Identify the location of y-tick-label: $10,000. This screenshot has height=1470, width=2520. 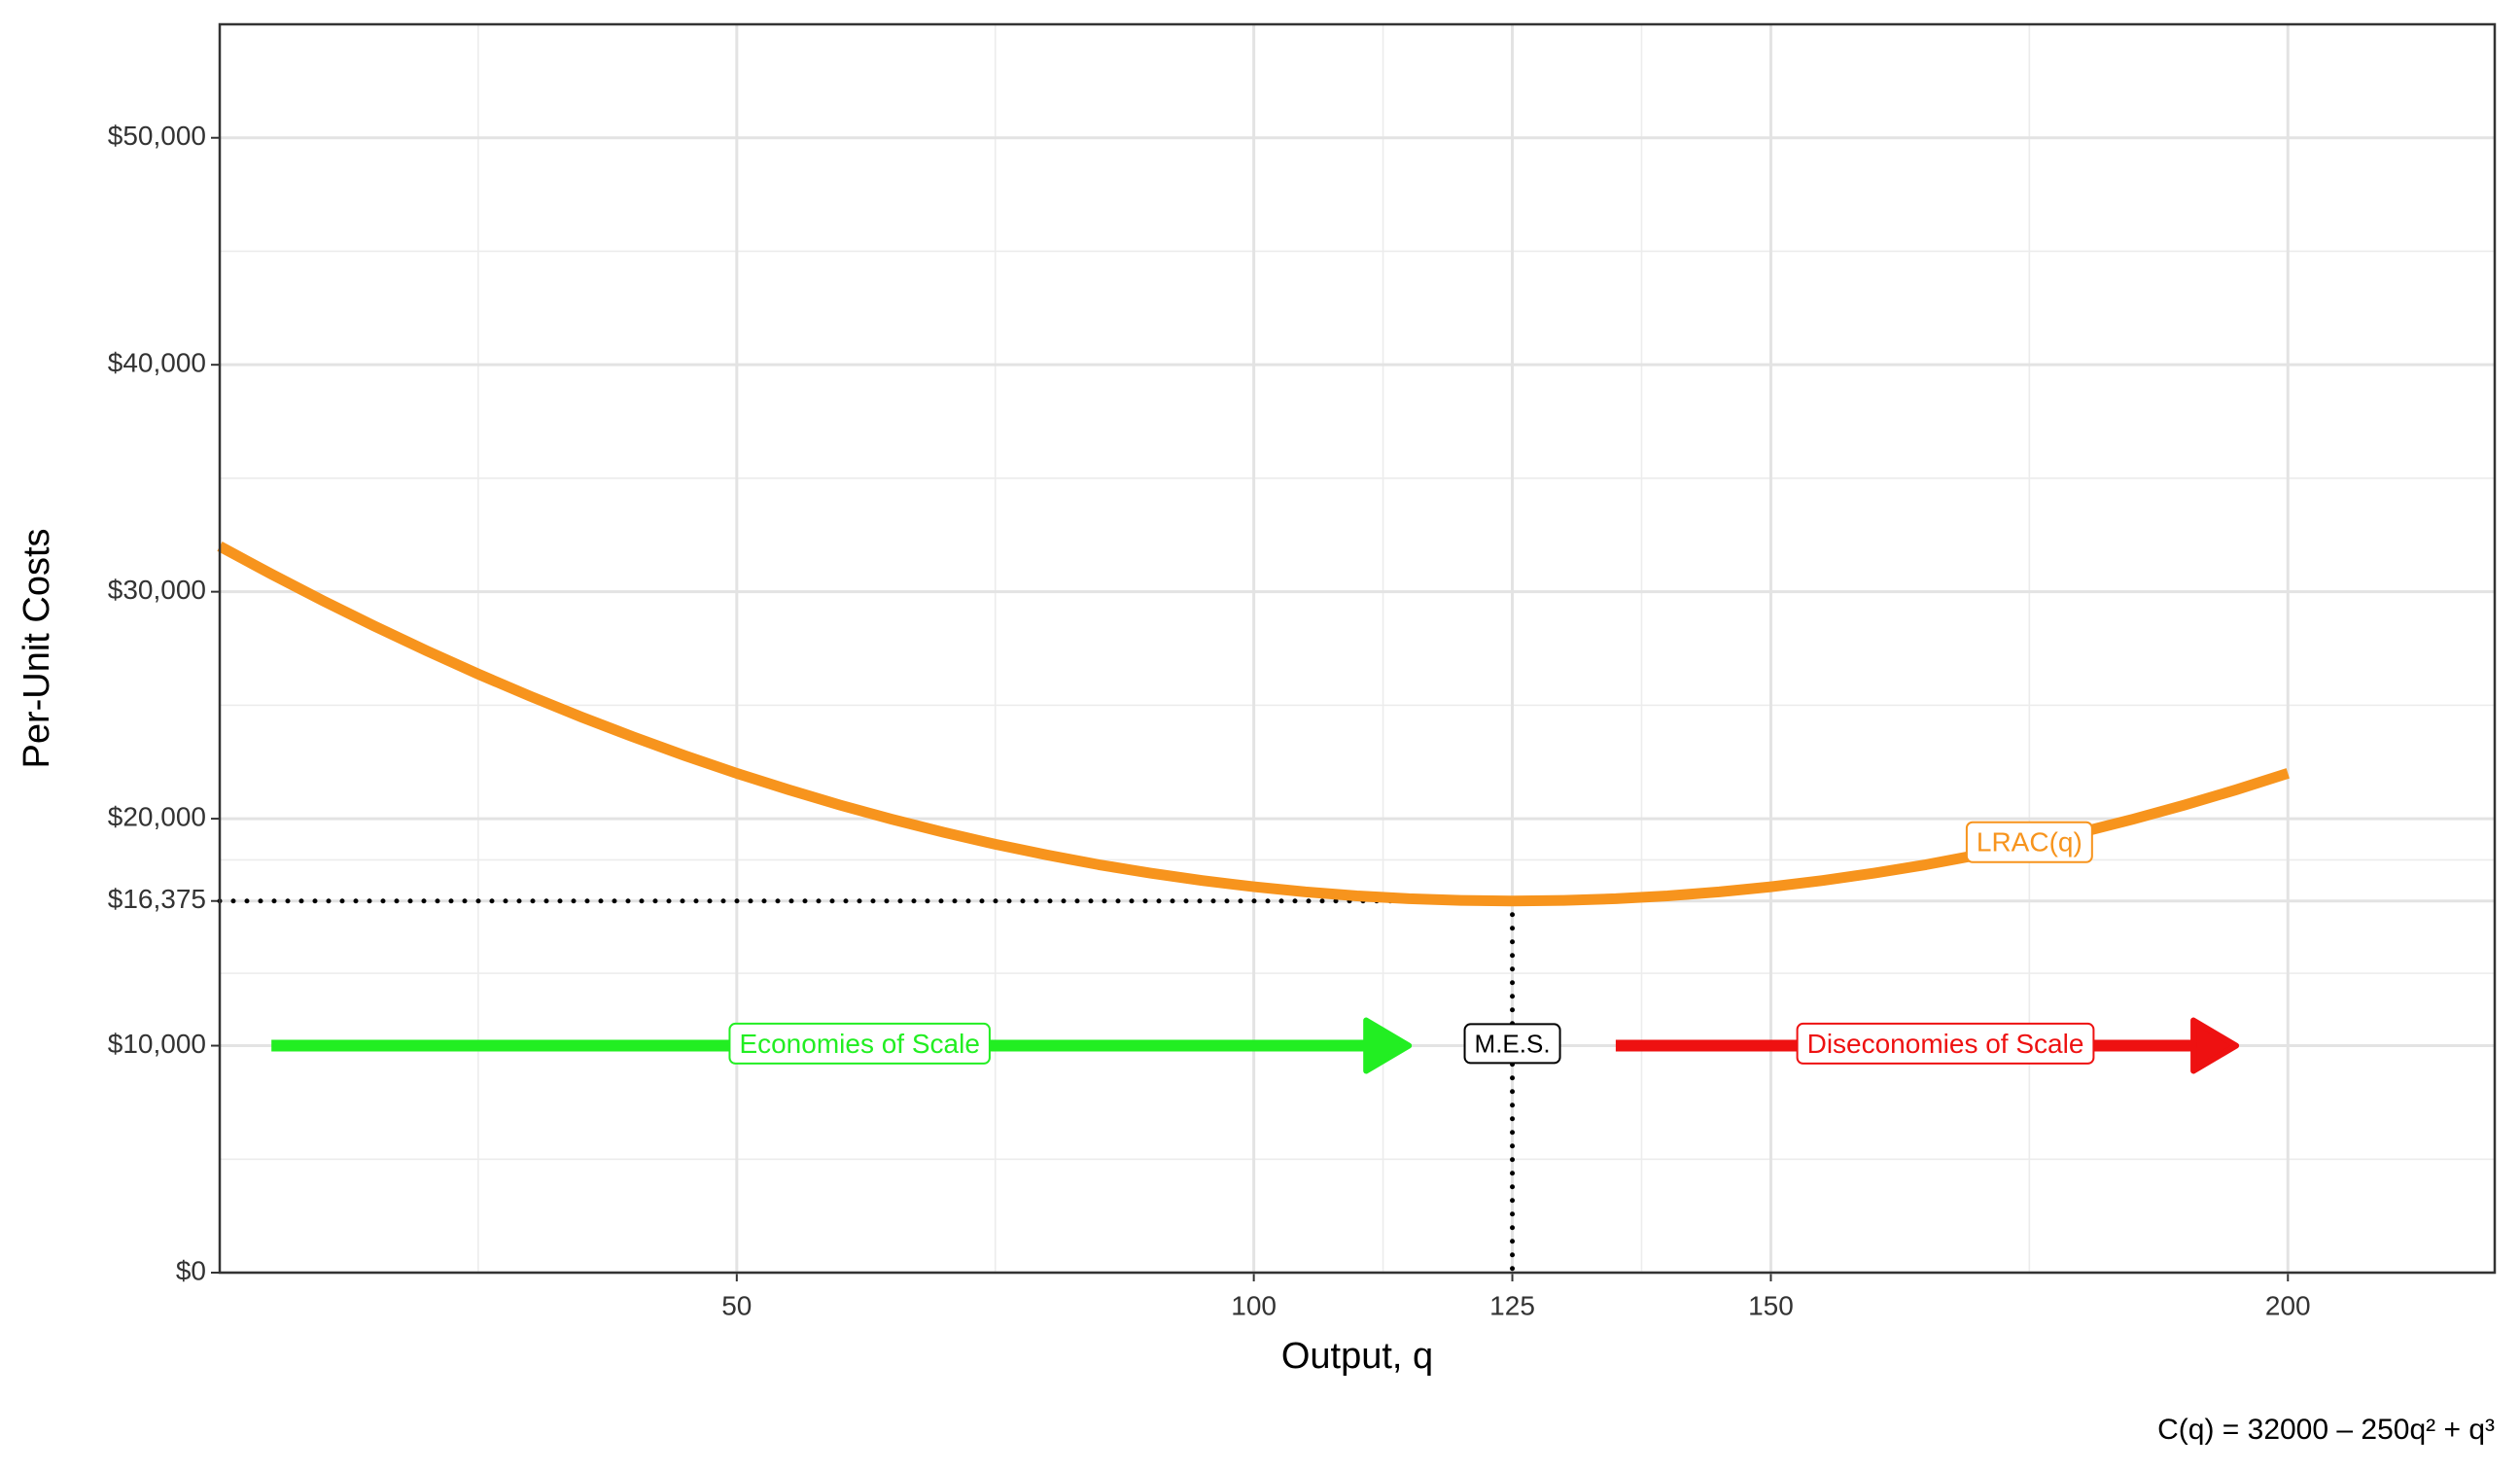
(157, 1044).